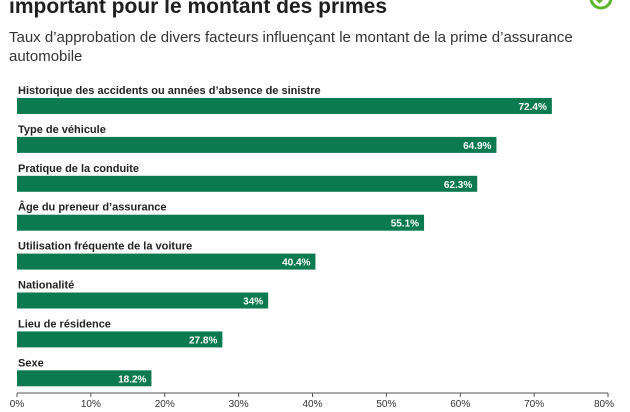  What do you see at coordinates (296, 263) in the screenshot?
I see `value-label: 40.4%` at bounding box center [296, 263].